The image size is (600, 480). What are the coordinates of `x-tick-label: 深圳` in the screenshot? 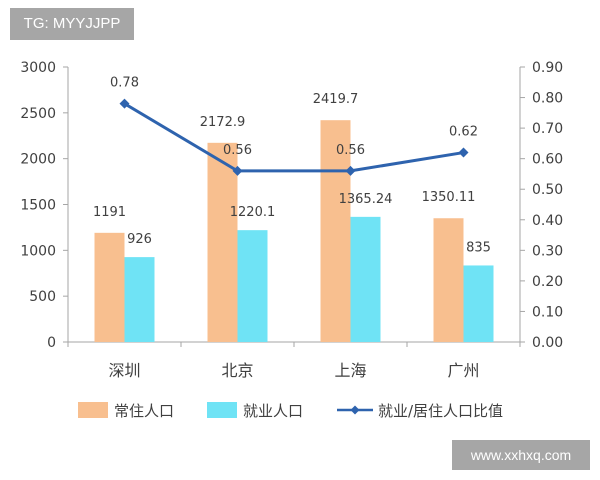 It's located at (124, 370).